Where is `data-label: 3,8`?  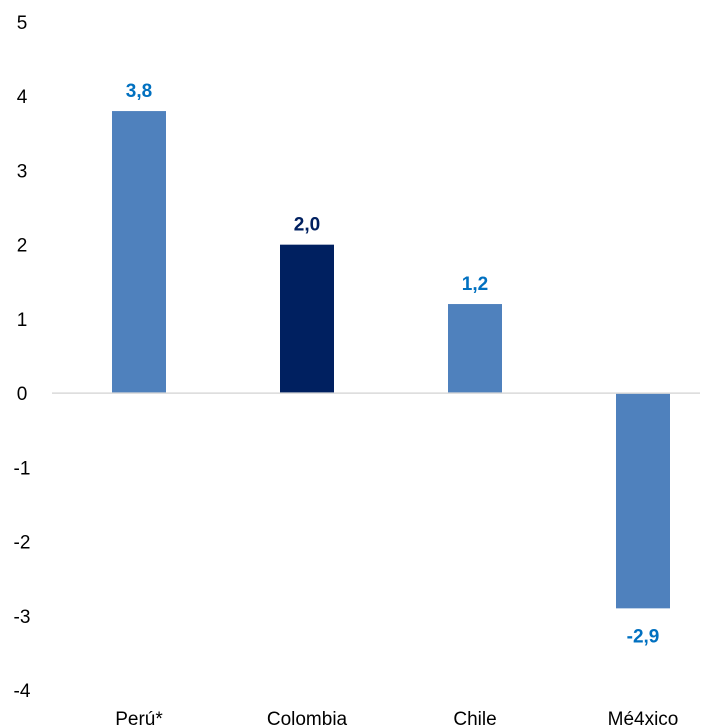 data-label: 3,8 is located at coordinates (139, 91).